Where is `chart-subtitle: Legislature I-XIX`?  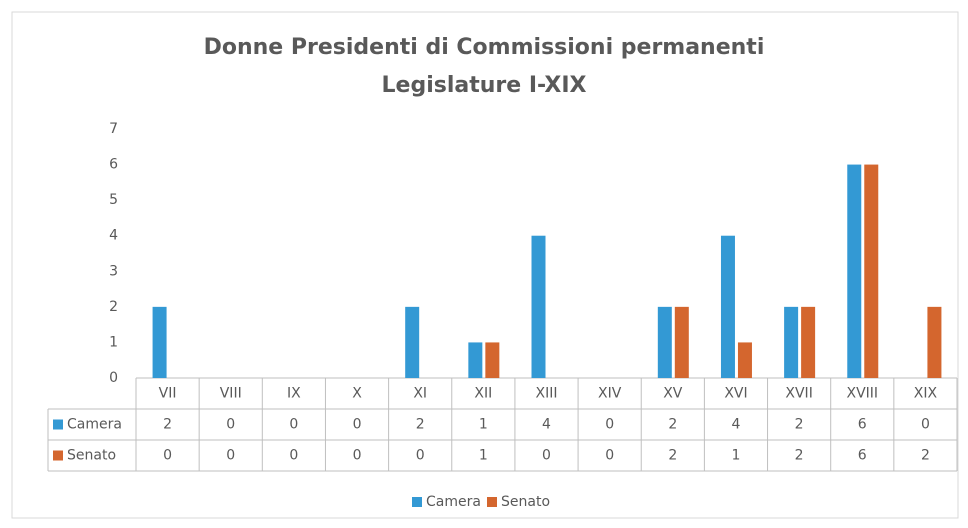
chart-subtitle: Legislature I-XIX is located at coordinates (484, 85).